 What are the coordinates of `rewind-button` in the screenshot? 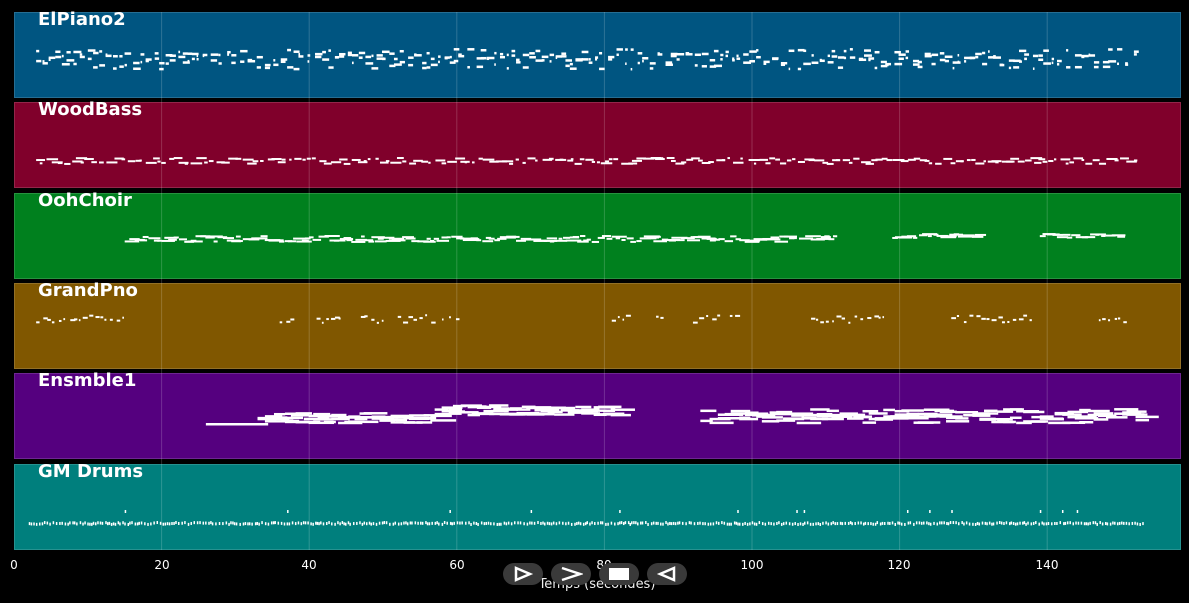 It's located at (667, 574).